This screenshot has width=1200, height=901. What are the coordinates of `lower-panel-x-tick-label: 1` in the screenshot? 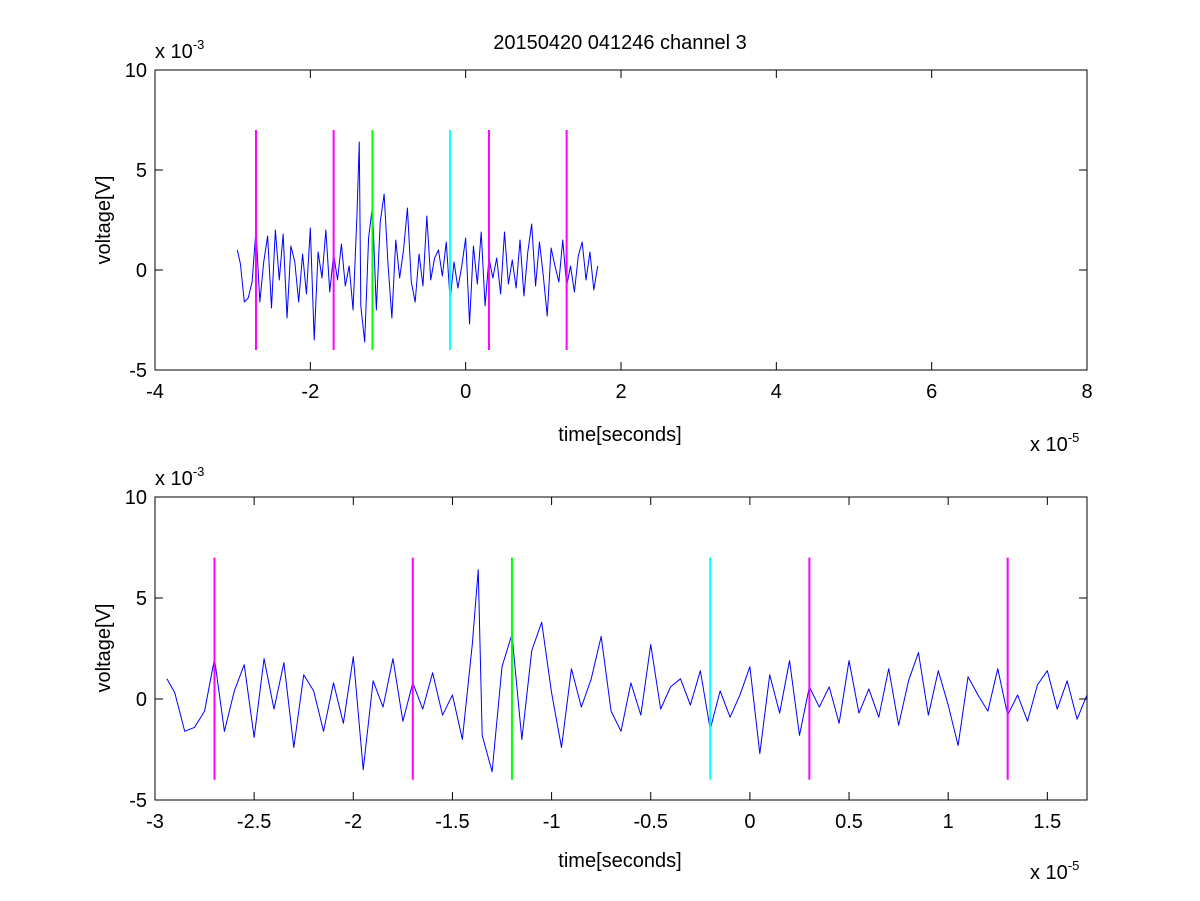 It's located at (948, 822).